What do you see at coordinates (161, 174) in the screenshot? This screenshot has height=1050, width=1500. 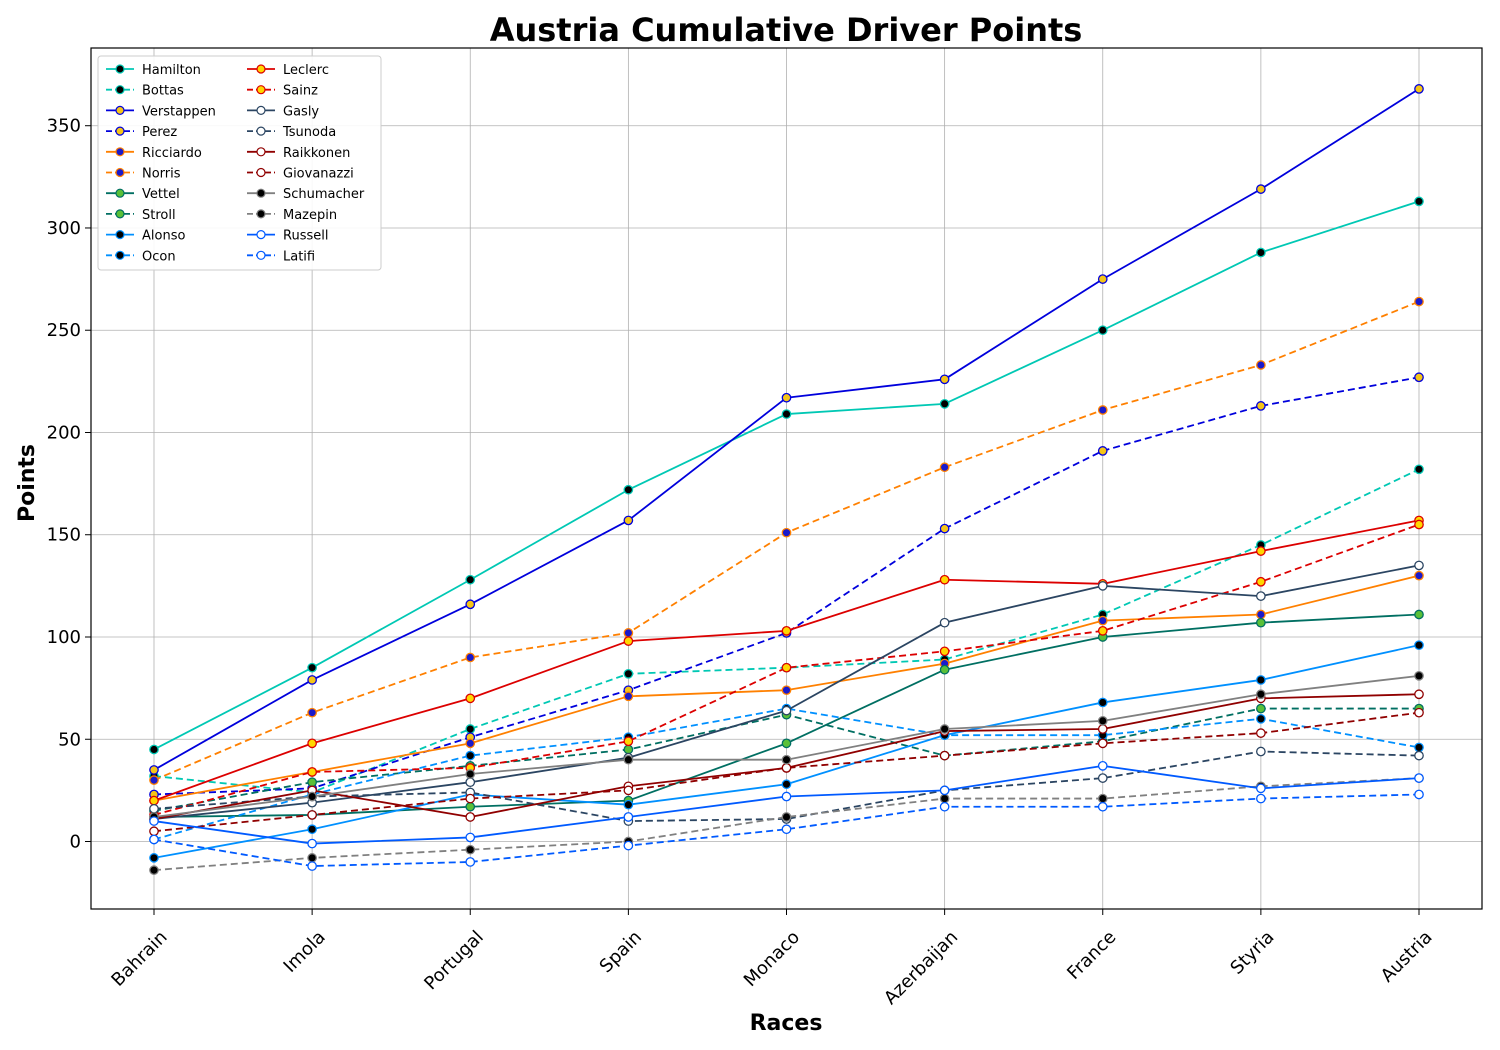 I see `legend-label: Norris` at bounding box center [161, 174].